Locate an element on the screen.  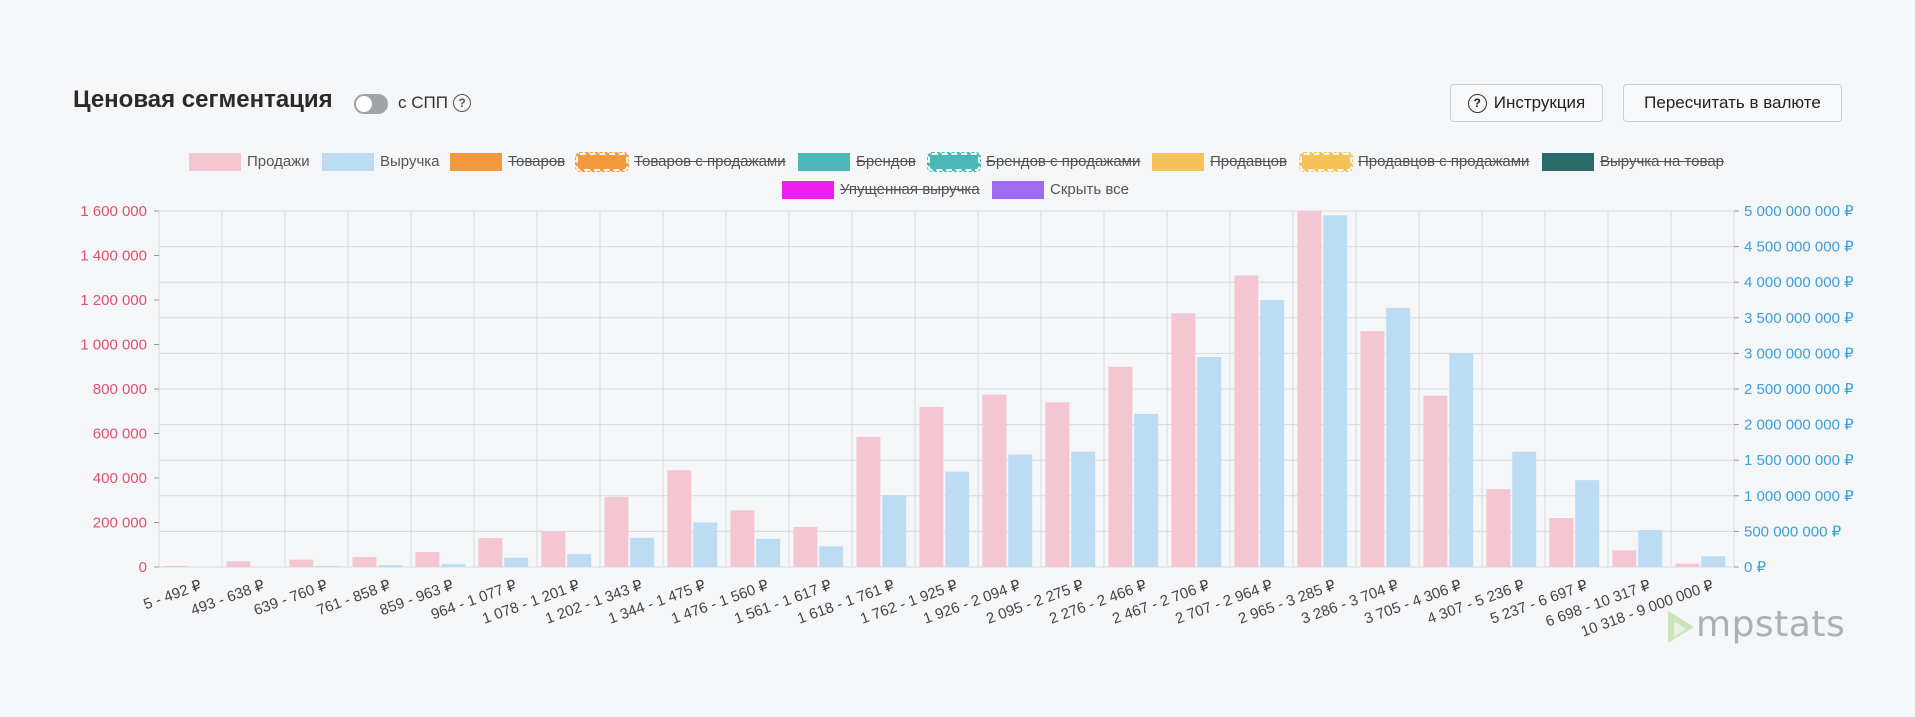
y-right-tick-label: 500 000 000 ₽ is located at coordinates (1793, 531).